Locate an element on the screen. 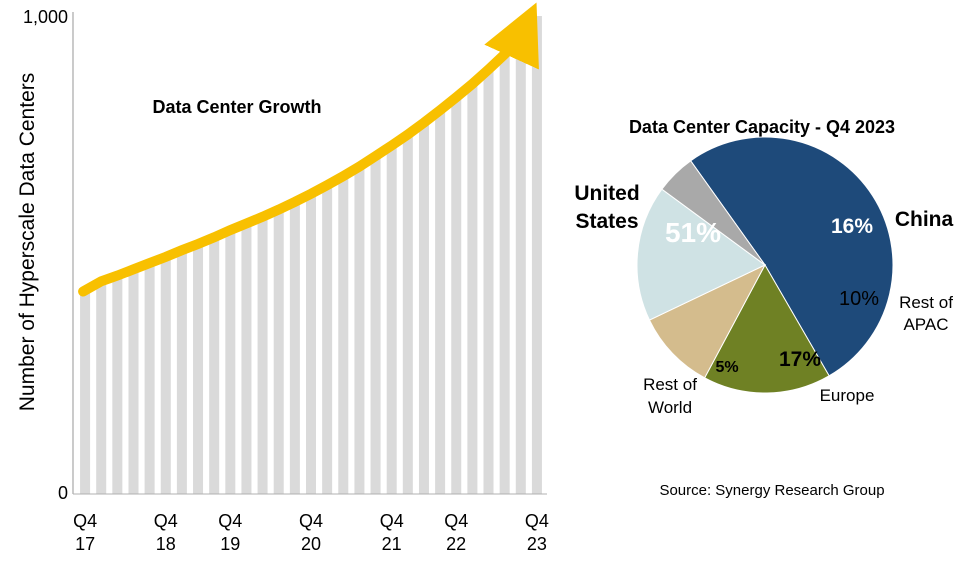  bar-chart-title: Data Center Growth is located at coordinates (236, 107).